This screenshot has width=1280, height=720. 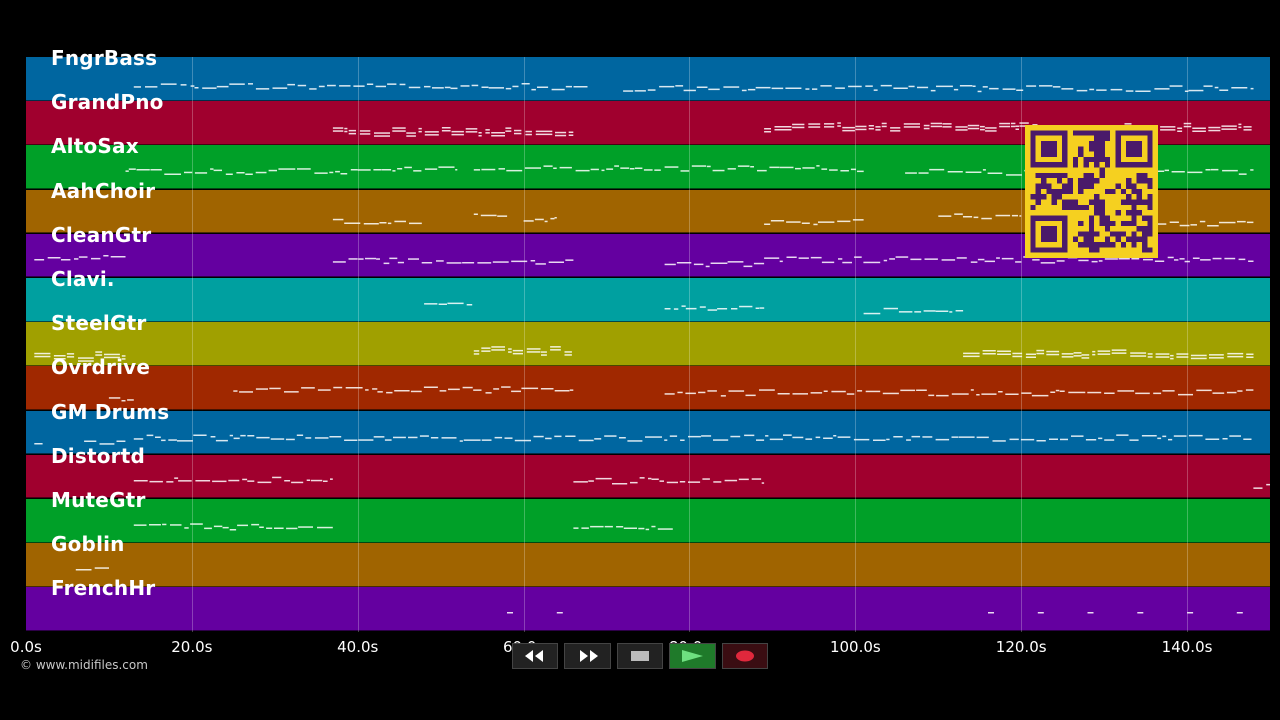 I want to click on track-notes, so click(x=793, y=219).